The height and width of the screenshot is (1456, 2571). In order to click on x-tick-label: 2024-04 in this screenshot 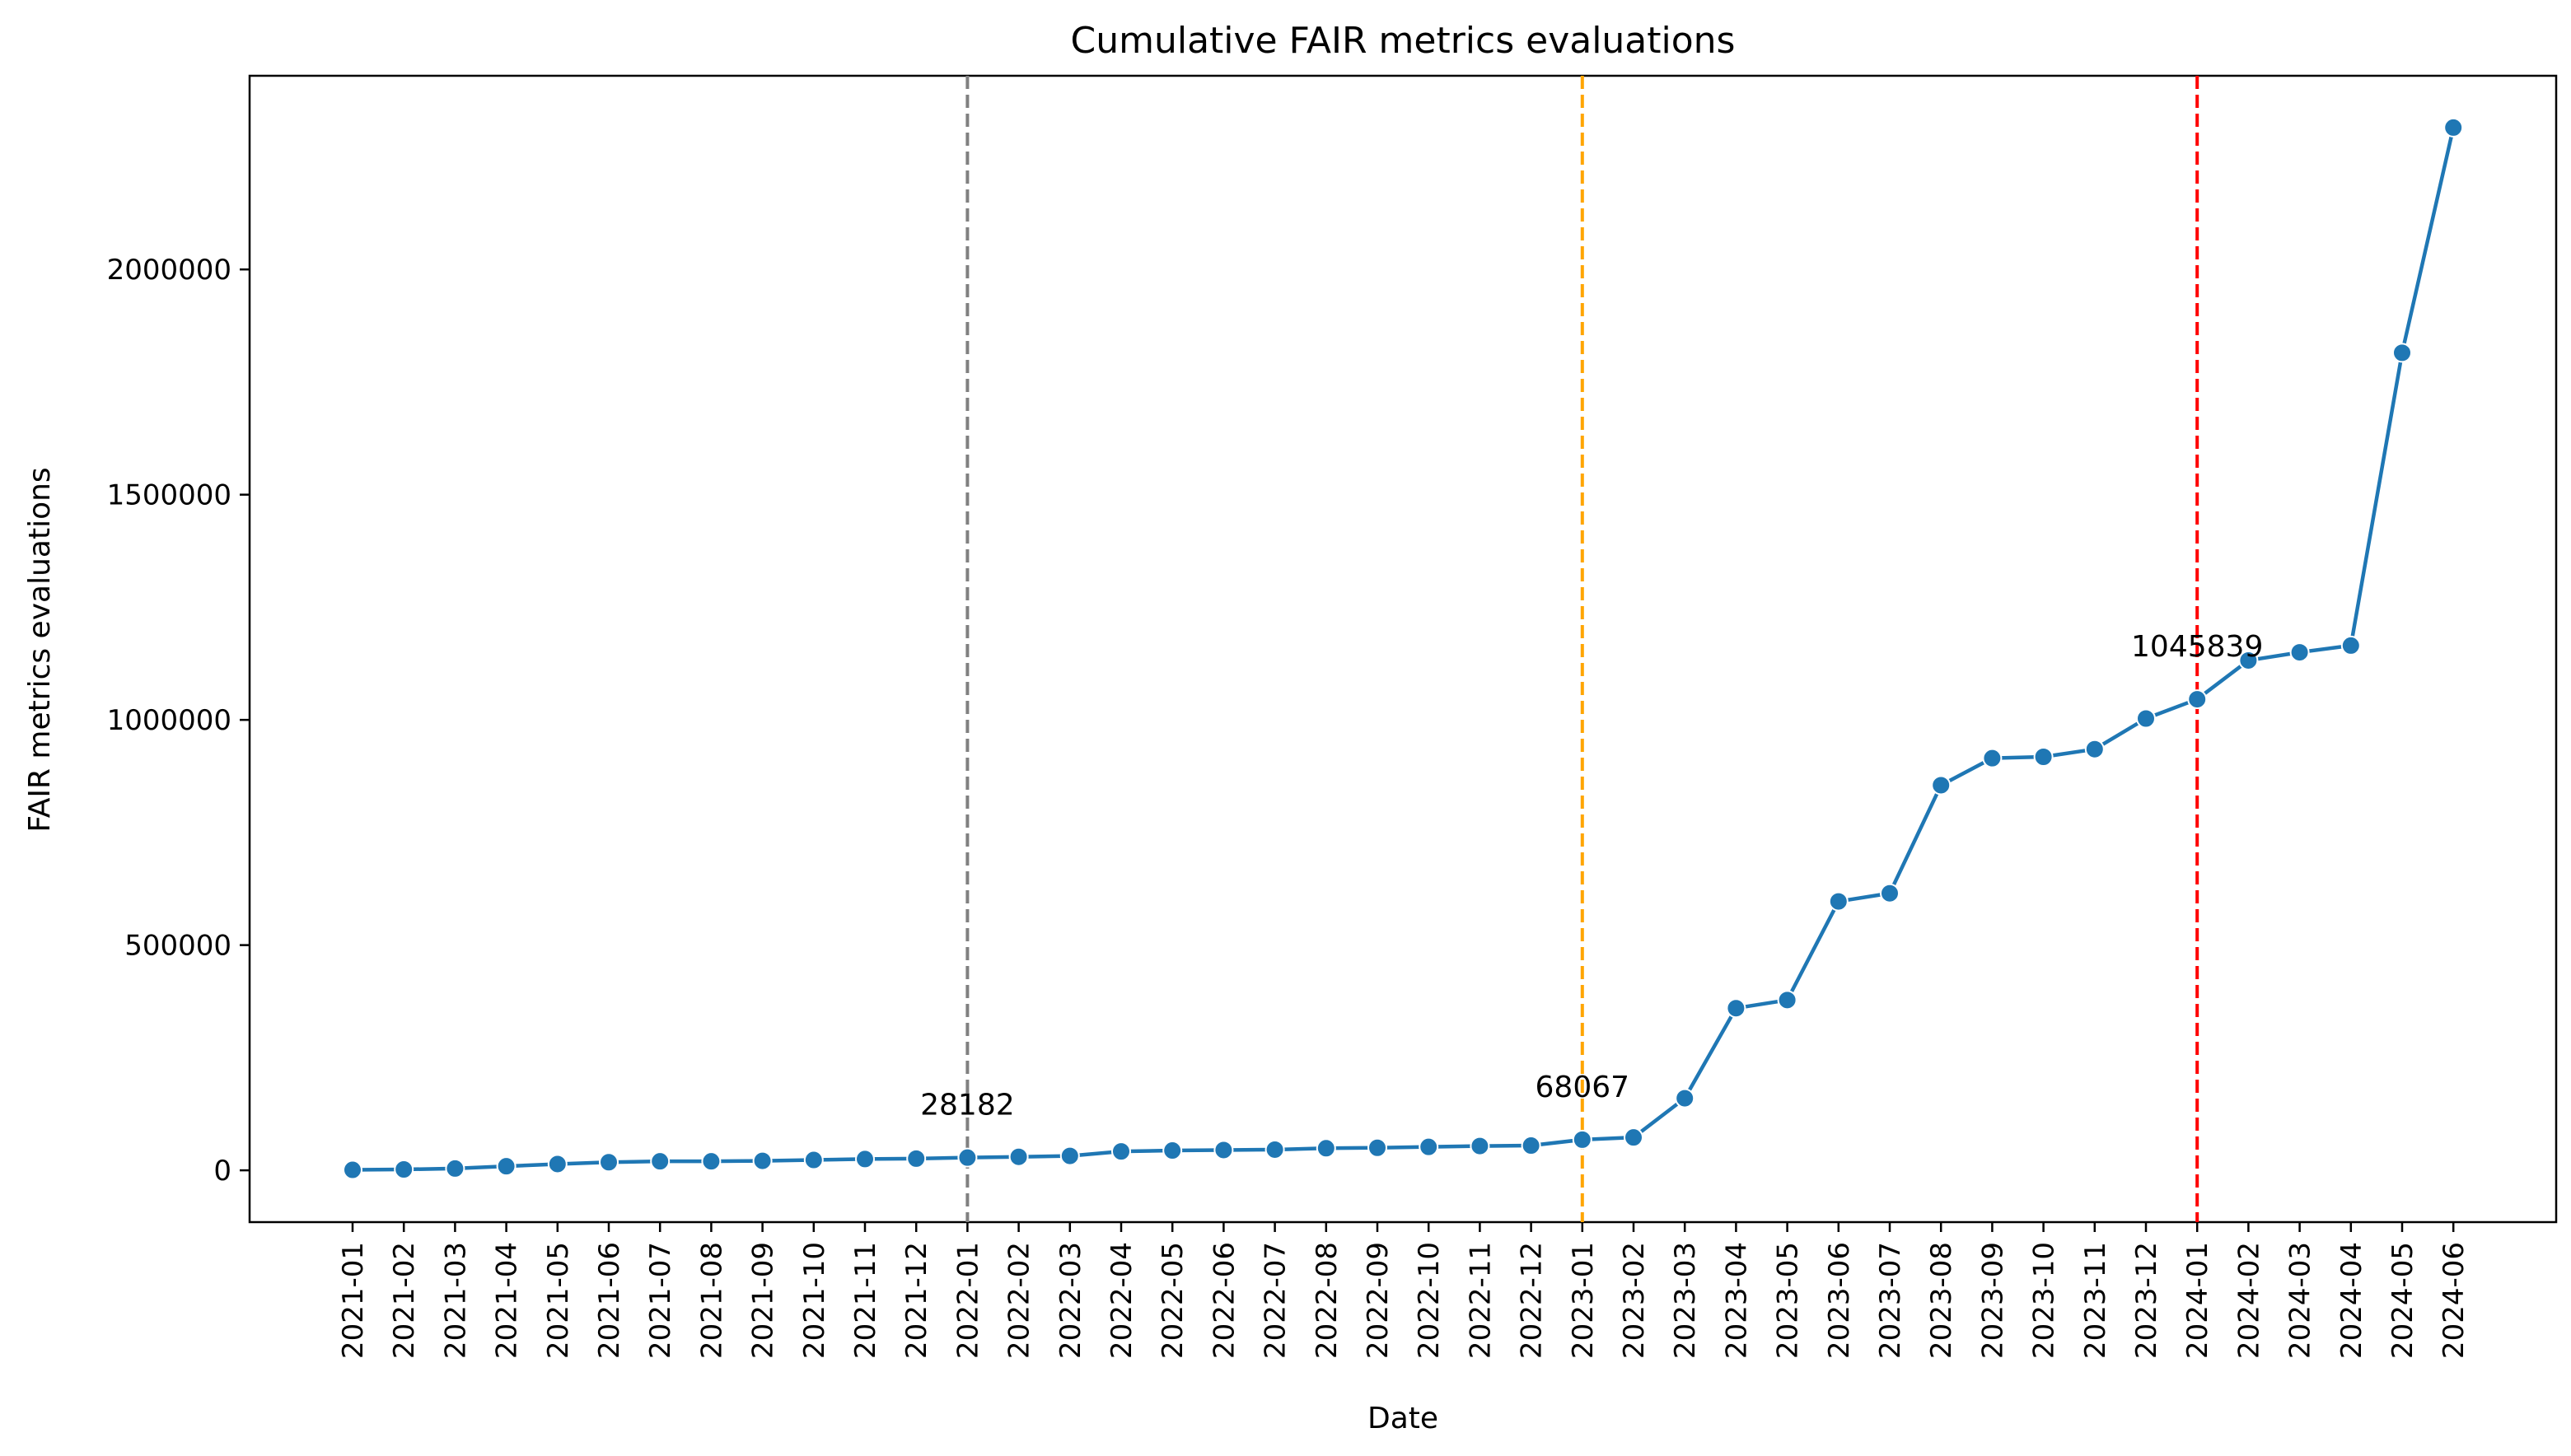, I will do `click(2351, 1300)`.